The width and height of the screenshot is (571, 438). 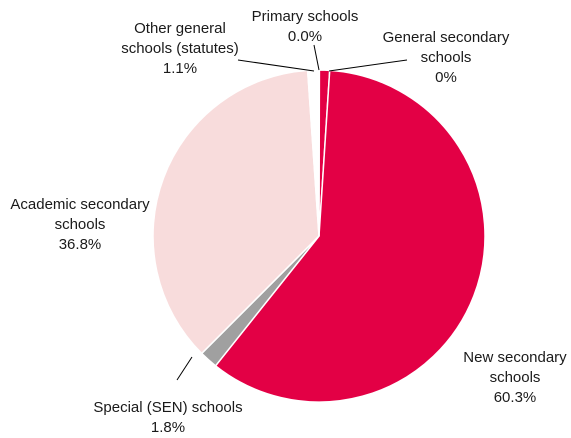 I want to click on slice-label-4: Academic secondary schools 36.8%, so click(x=80, y=224).